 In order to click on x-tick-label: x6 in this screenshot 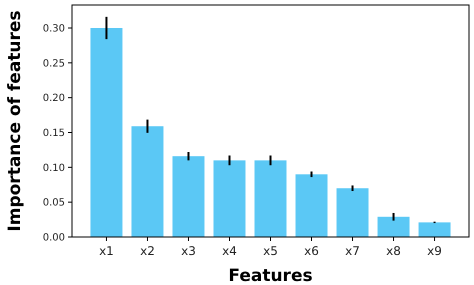, I will do `click(311, 251)`.